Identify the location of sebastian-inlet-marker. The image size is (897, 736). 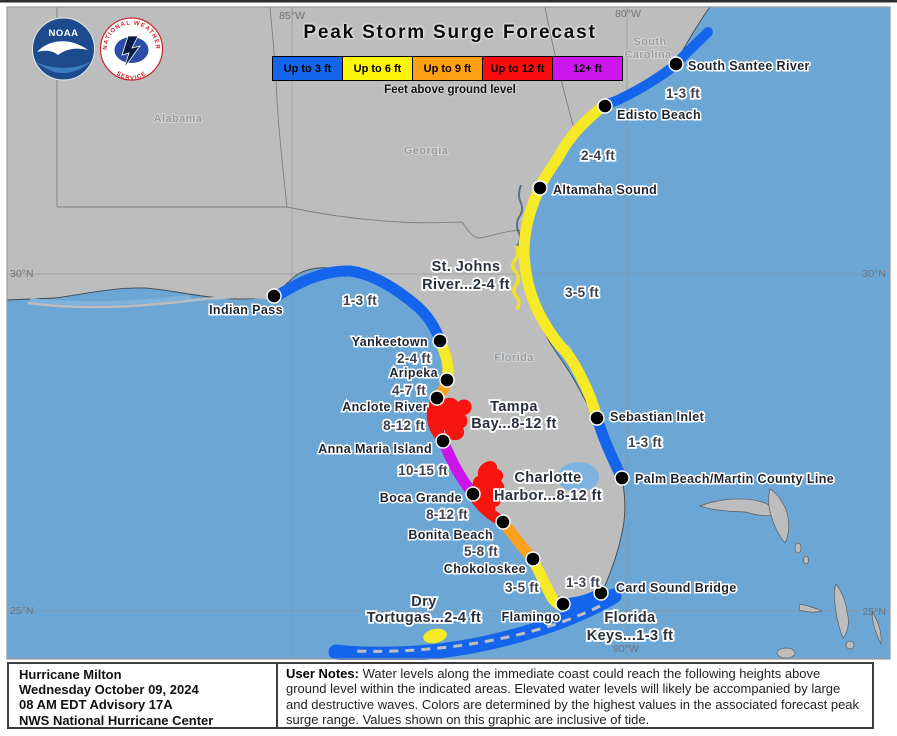
(597, 418).